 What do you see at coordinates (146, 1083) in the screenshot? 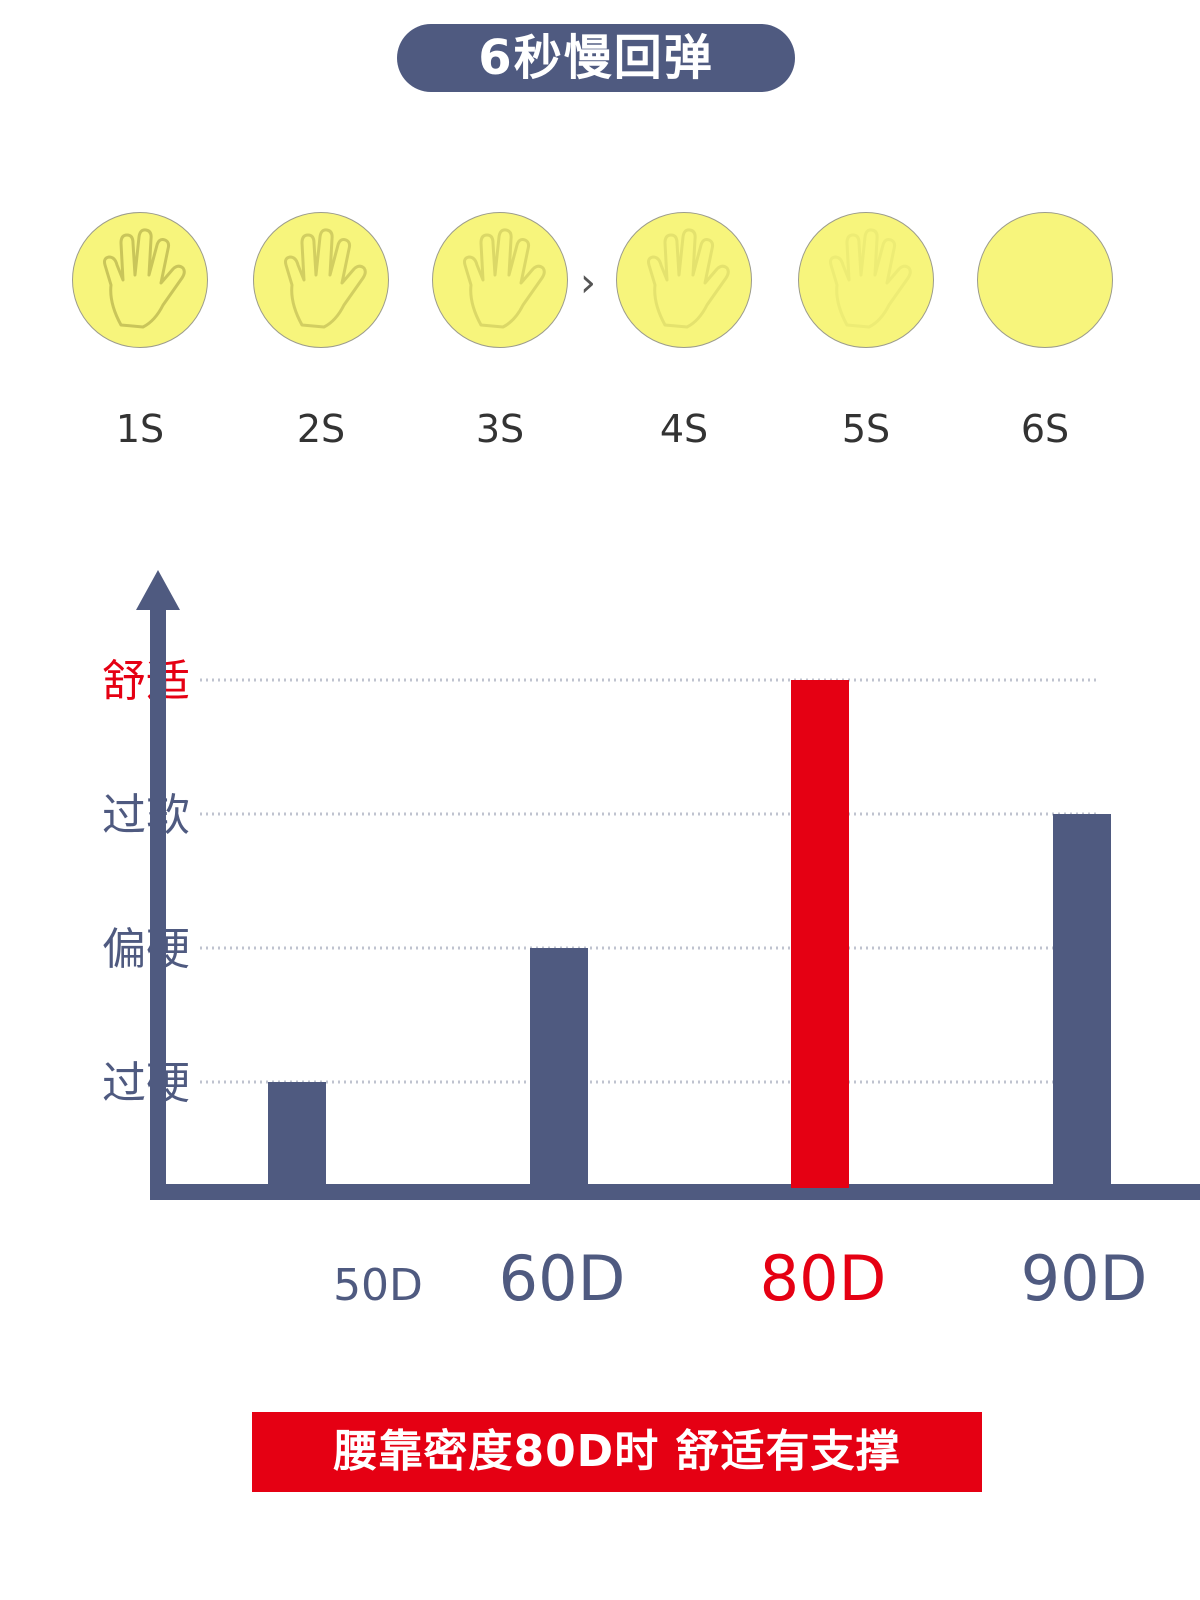
I see `y-level-label: 过硬` at bounding box center [146, 1083].